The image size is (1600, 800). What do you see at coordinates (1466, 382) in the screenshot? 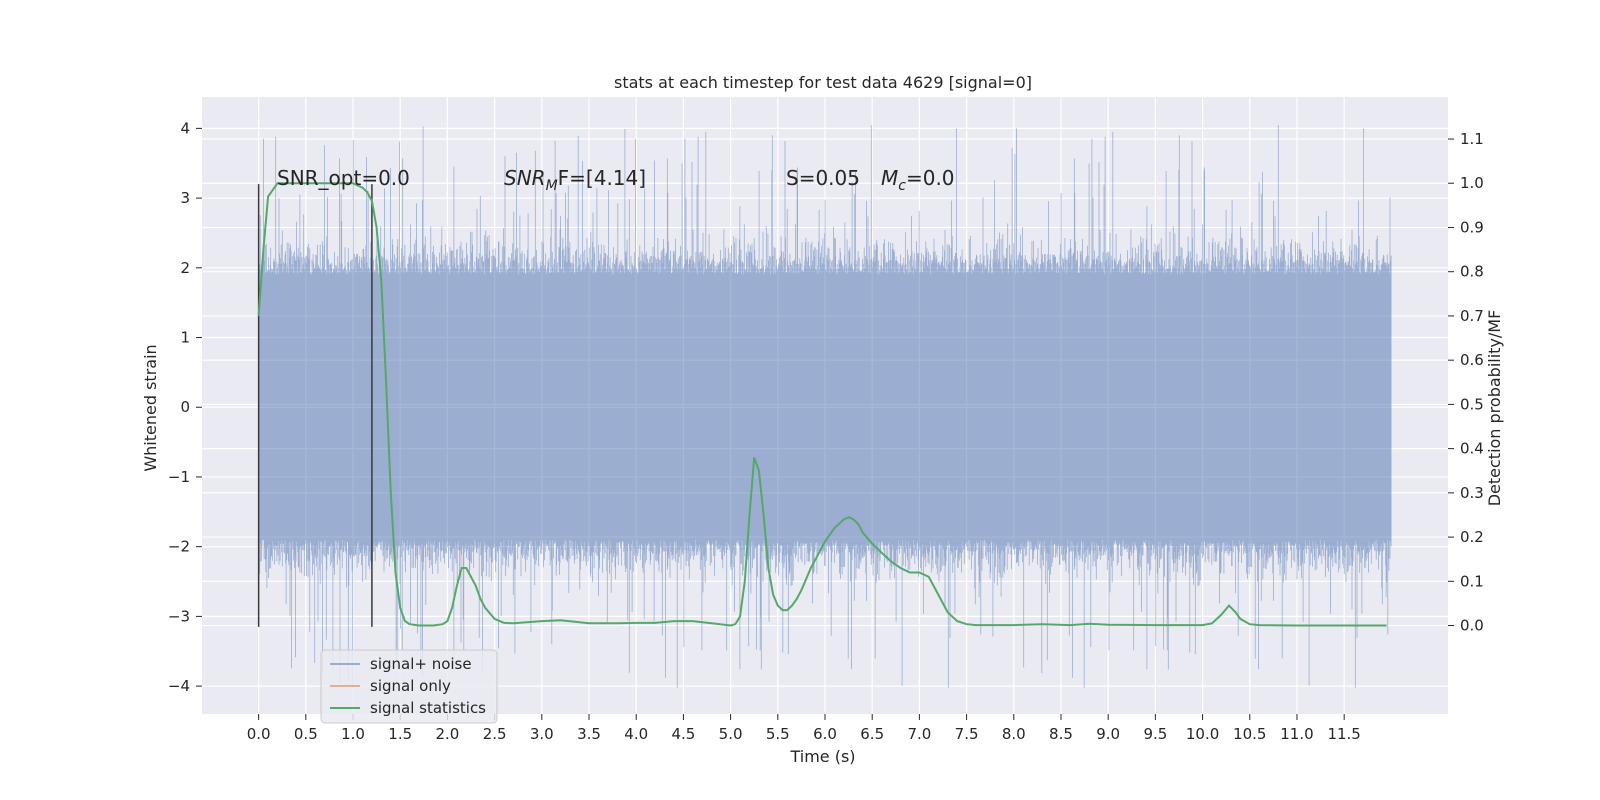
I see `right-y-axis-ticks: 1.1 1.0 0.9 0.8 0.7 0.6 0.5 0.4 0.3 0.2 0.1 0.0` at bounding box center [1466, 382].